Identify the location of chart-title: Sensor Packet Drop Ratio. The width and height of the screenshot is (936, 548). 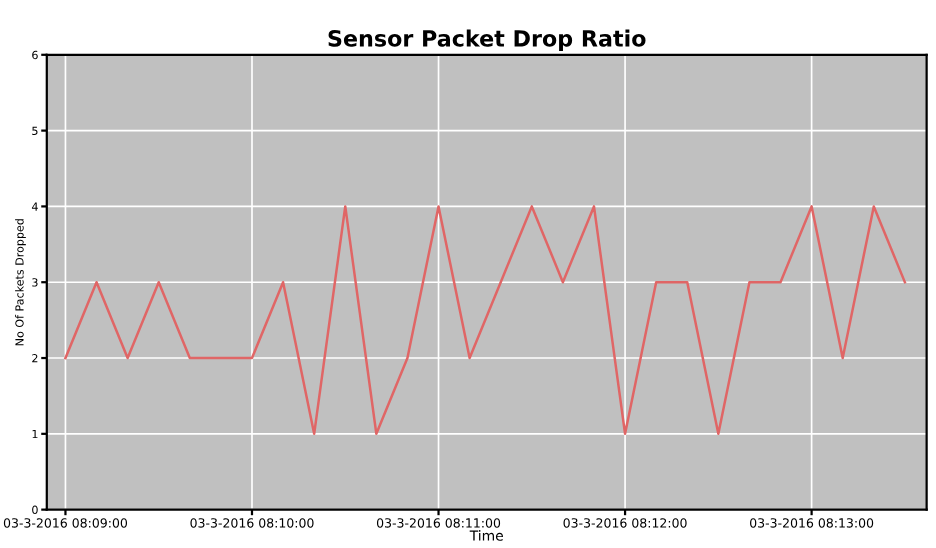
(487, 40).